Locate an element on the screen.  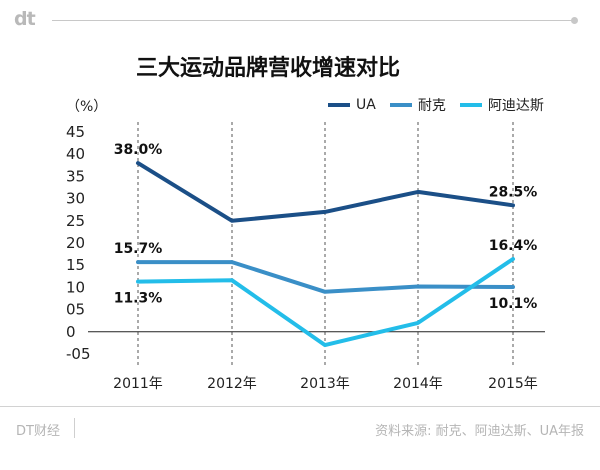
header-rule is located at coordinates (312, 20).